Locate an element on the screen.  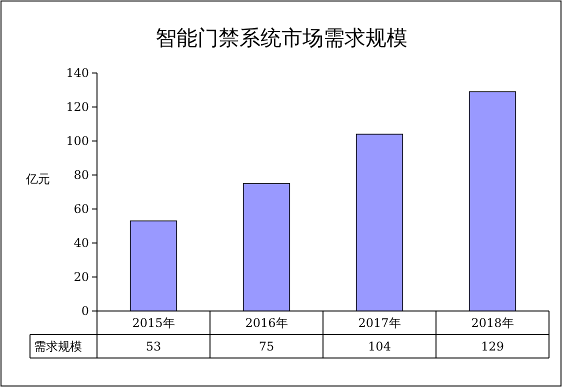
y-tick-label: 100 is located at coordinates (77, 141).